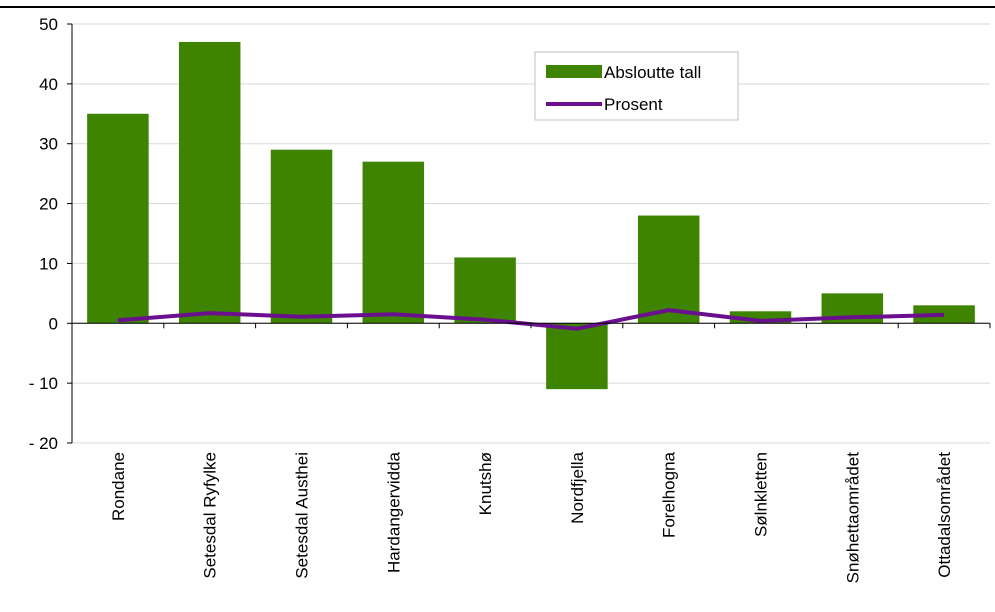 Image resolution: width=995 pixels, height=612 pixels. I want to click on y-tick-label: 50, so click(48, 24).